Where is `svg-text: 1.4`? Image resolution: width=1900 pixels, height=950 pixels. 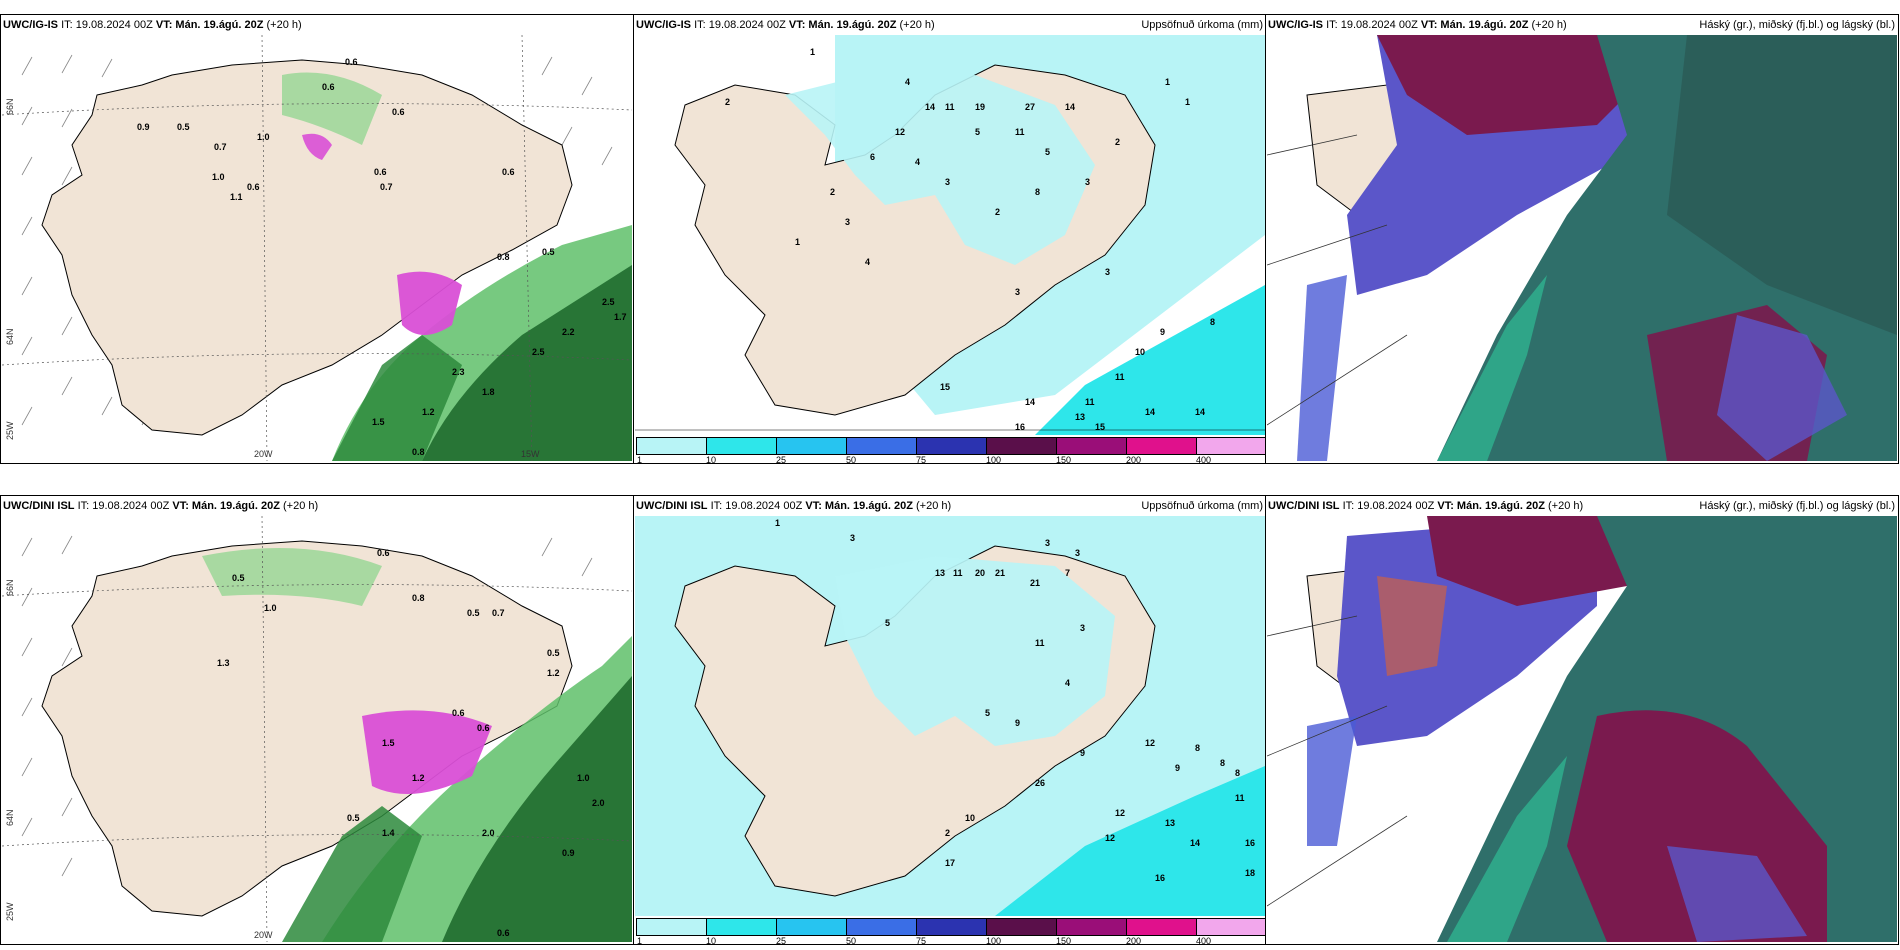 svg-text: 1.4 is located at coordinates (388, 833).